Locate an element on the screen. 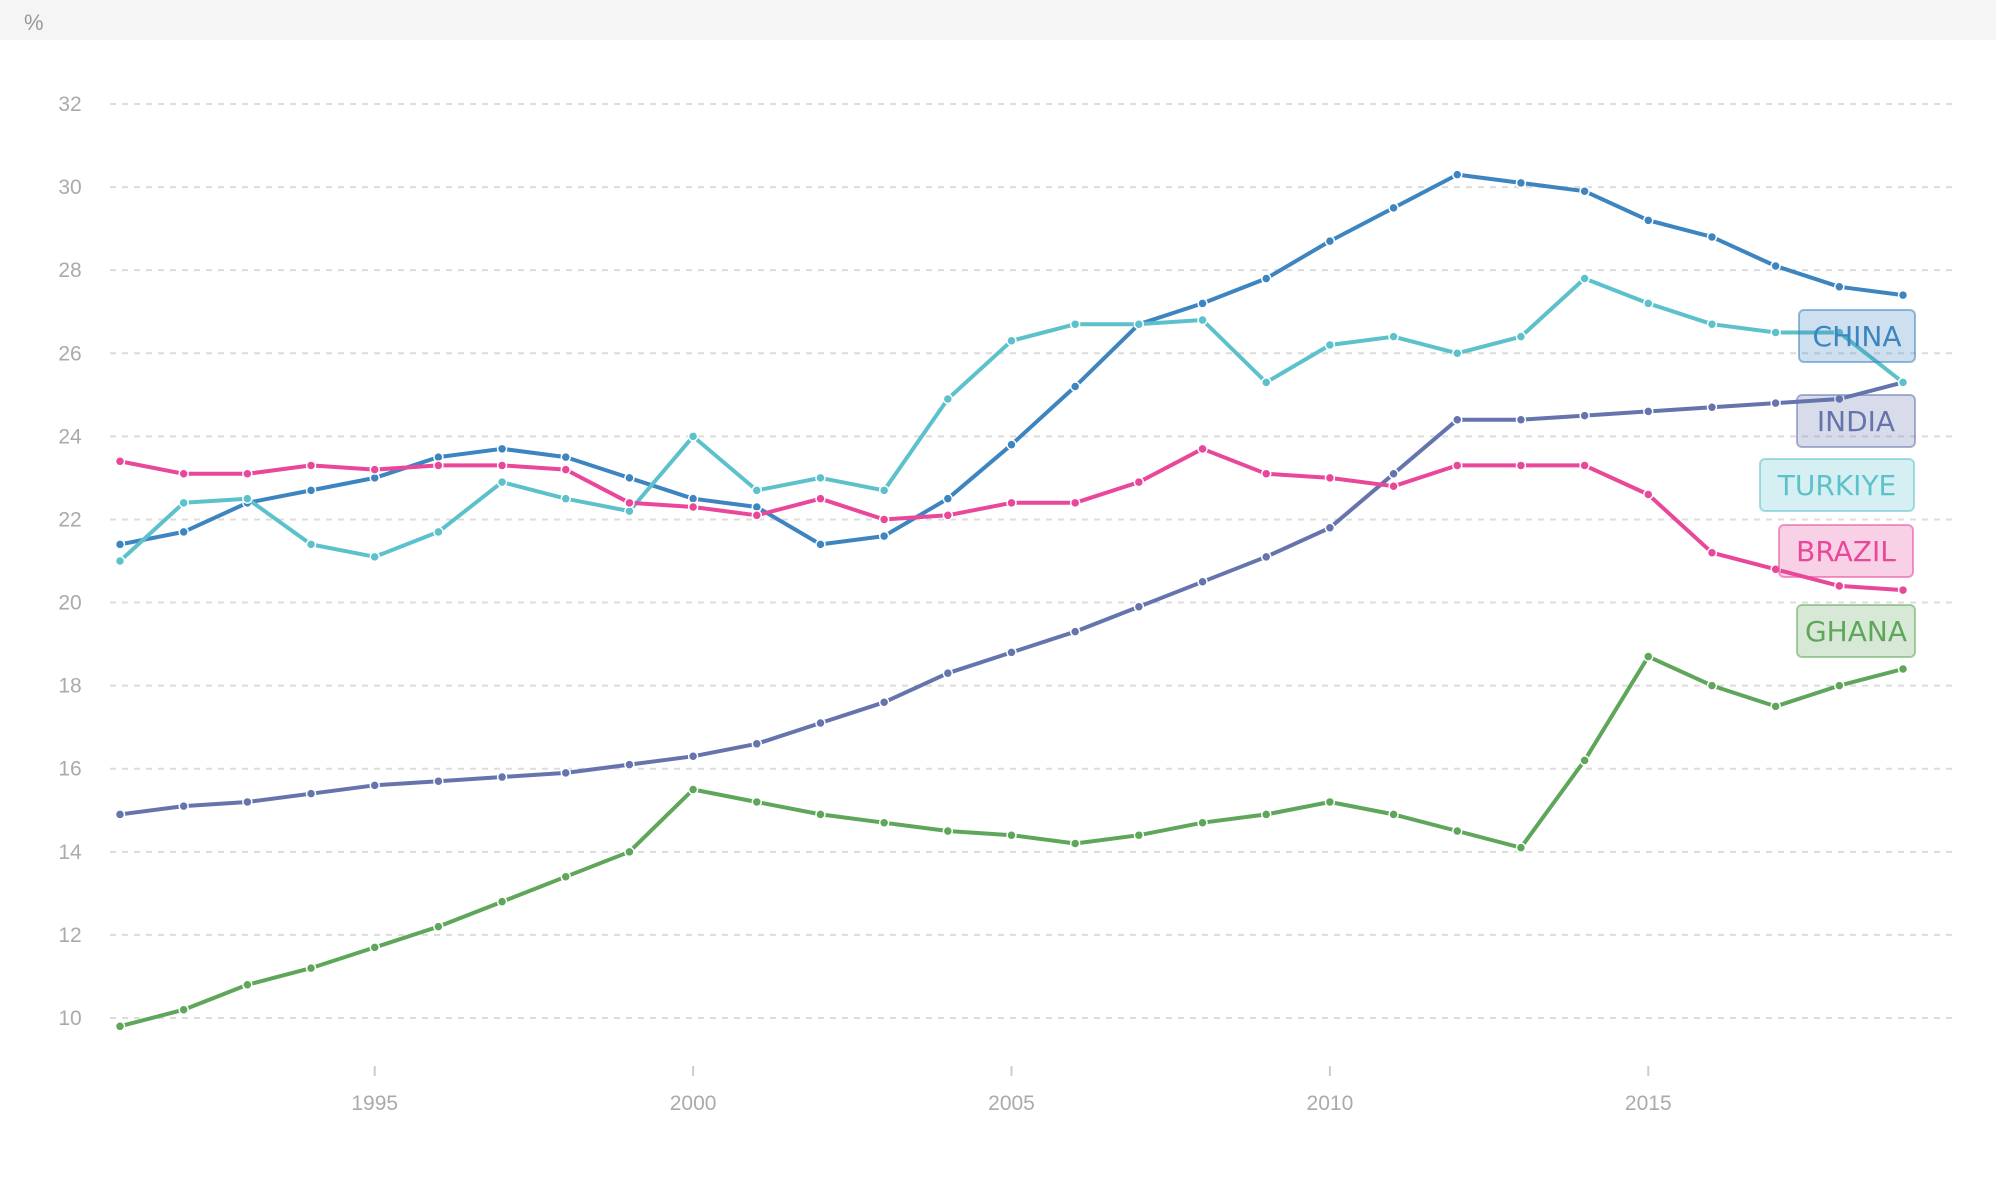  data-point-china-1991 is located at coordinates (120, 544).